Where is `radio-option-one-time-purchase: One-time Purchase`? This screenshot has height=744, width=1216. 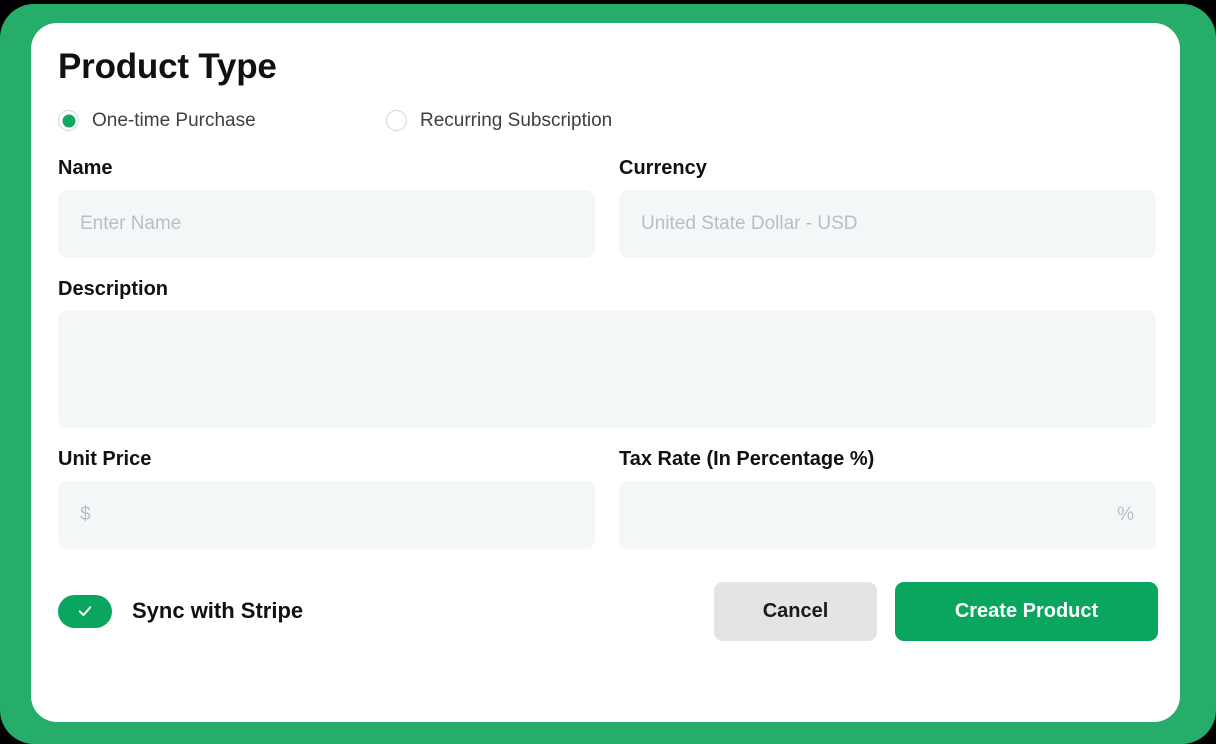
radio-option-one-time-purchase: One-time Purchase is located at coordinates (222, 120).